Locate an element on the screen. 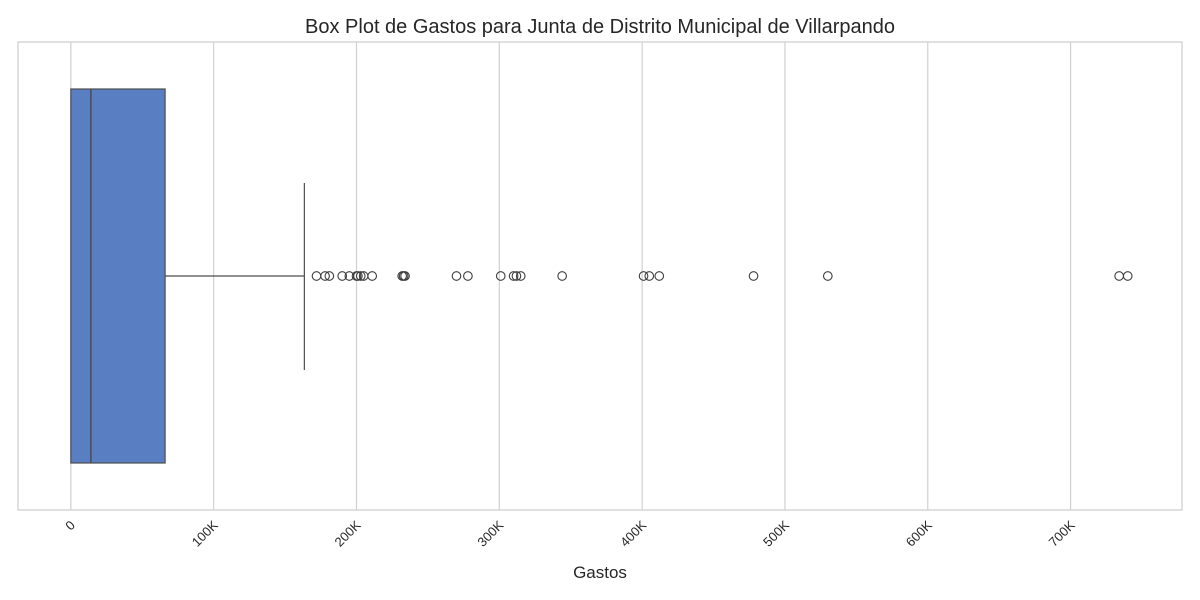 This screenshot has width=1200, height=600. x-axis-label: Gastos is located at coordinates (600, 572).